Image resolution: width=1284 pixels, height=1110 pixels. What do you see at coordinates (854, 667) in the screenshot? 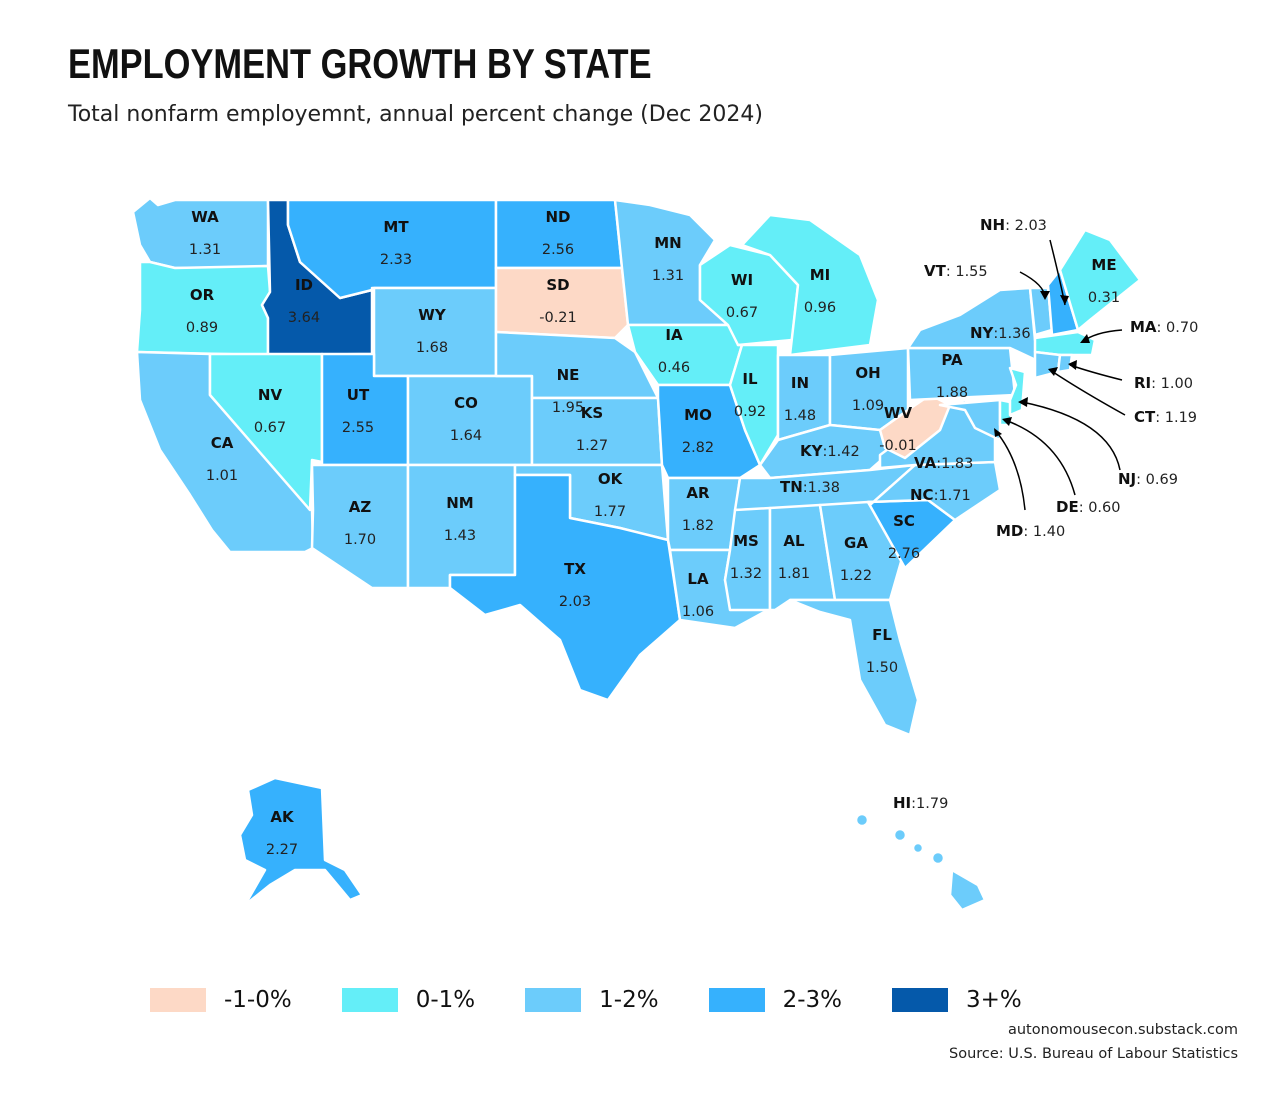
I see `state-FL` at bounding box center [854, 667].